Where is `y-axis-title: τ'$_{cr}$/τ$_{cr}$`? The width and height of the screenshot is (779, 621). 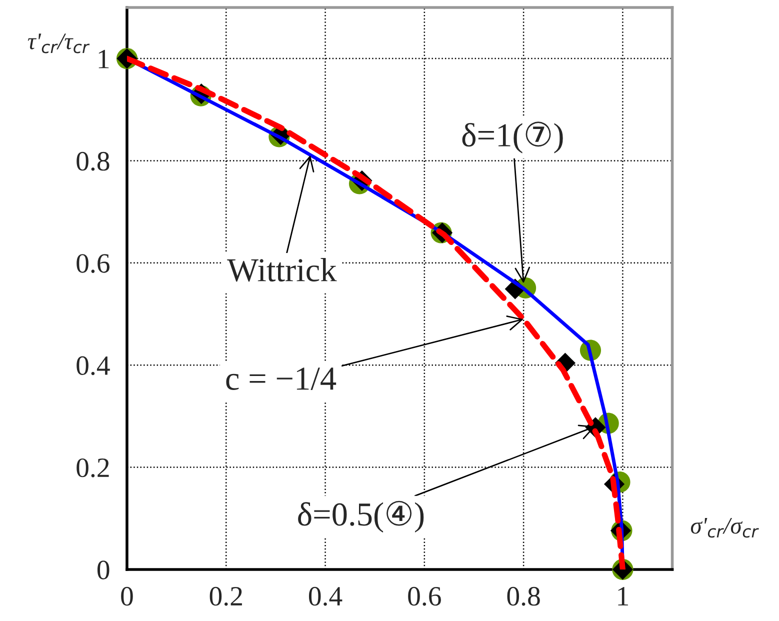 y-axis-title: τ'$_{cr}$/τ$_{cr}$ is located at coordinates (59, 44).